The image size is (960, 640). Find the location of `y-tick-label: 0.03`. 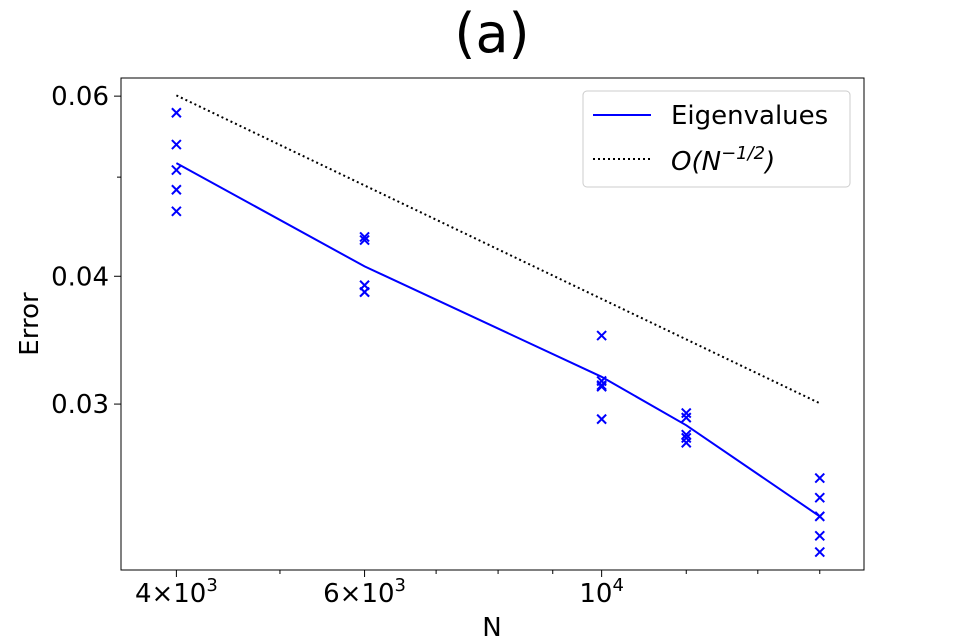

y-tick-label: 0.03 is located at coordinates (80, 405).